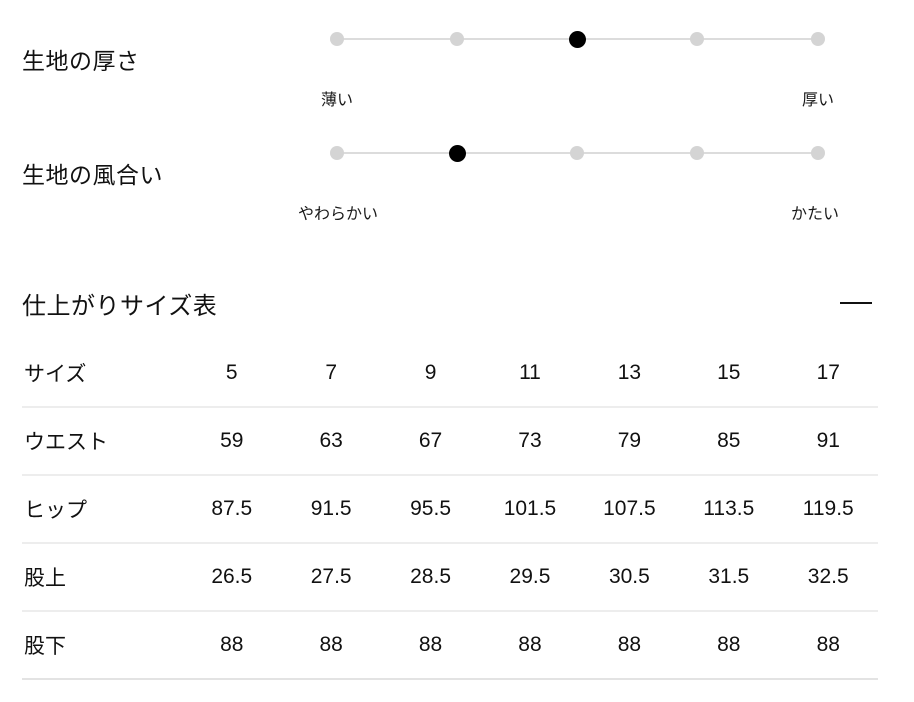 The height and width of the screenshot is (702, 914). I want to click on fabric-attribute-row-thickness: 生地の厚さ 薄い 厚い, so click(457, 58).